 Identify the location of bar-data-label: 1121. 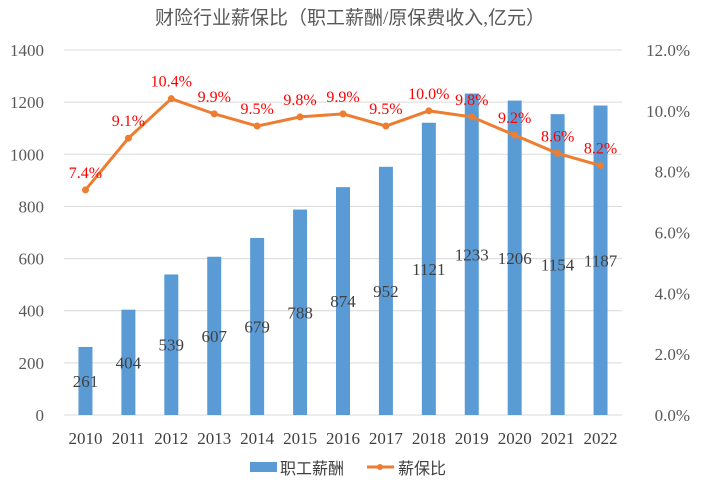
(428, 269).